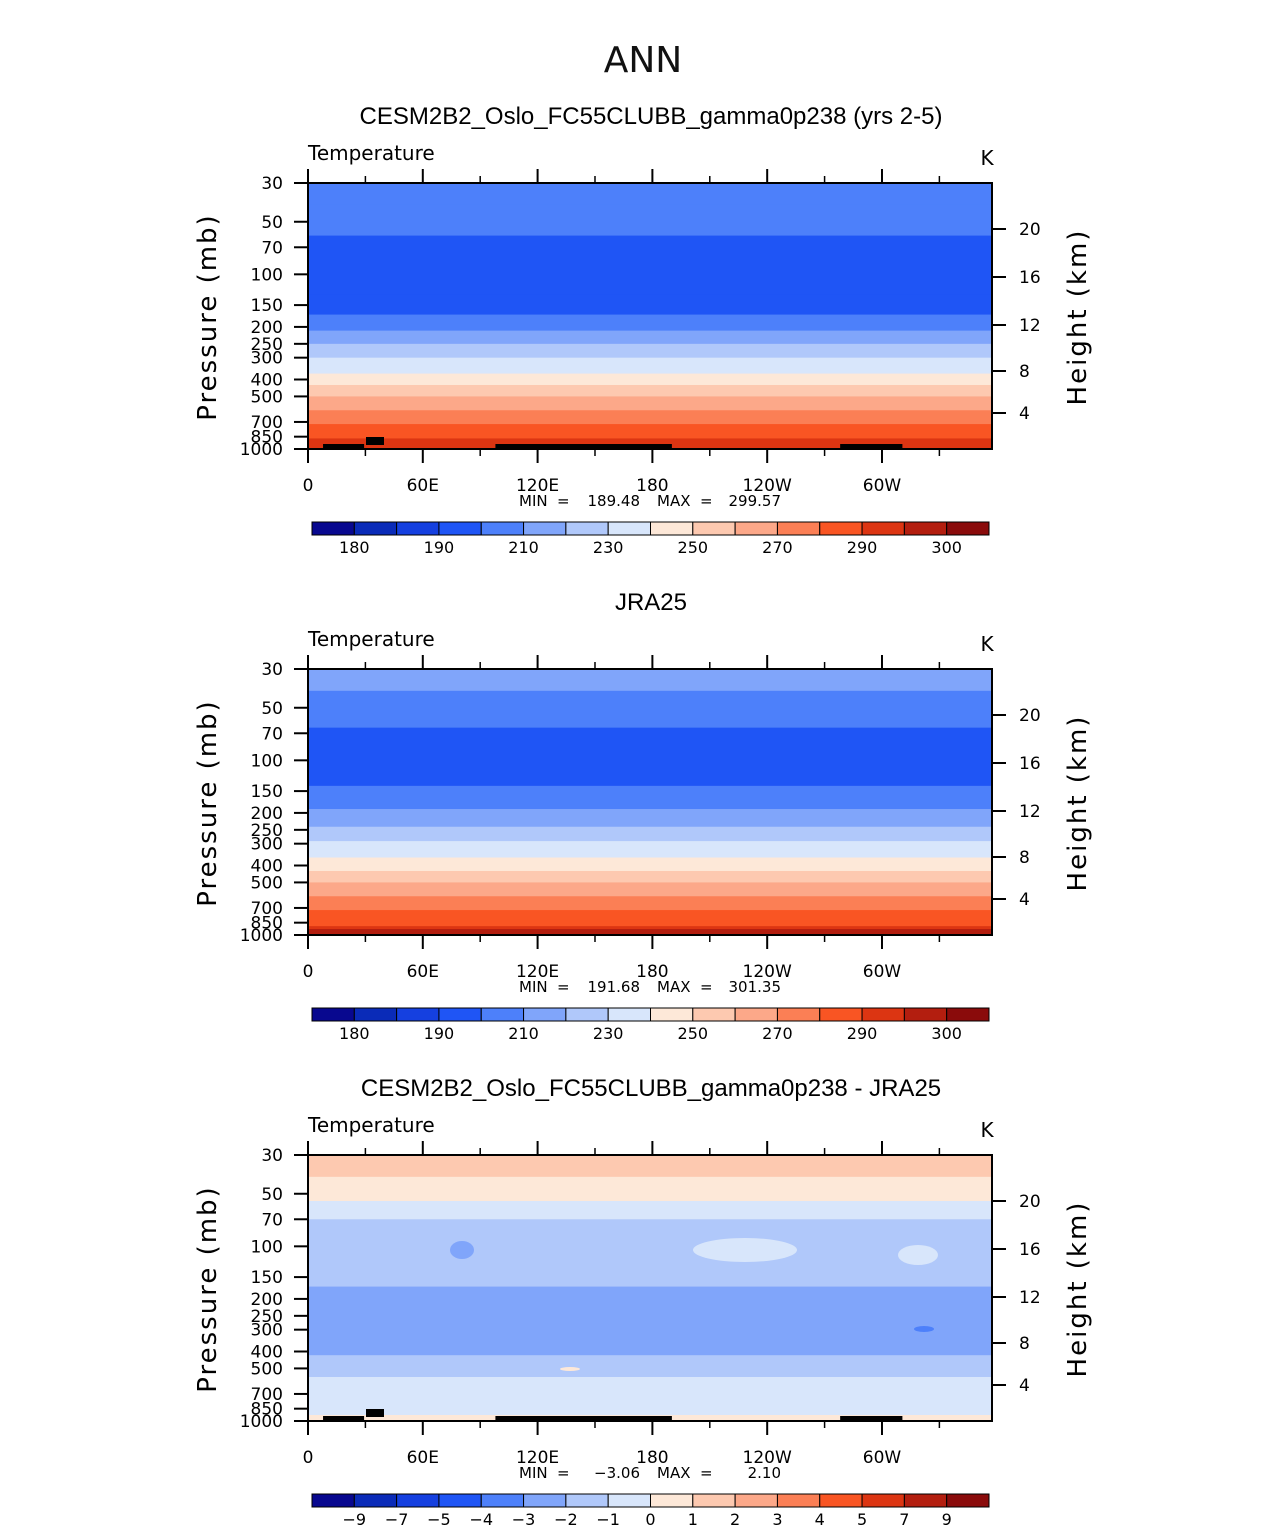 The width and height of the screenshot is (1285, 1531). I want to click on colorbar-label: 0, so click(650, 1519).